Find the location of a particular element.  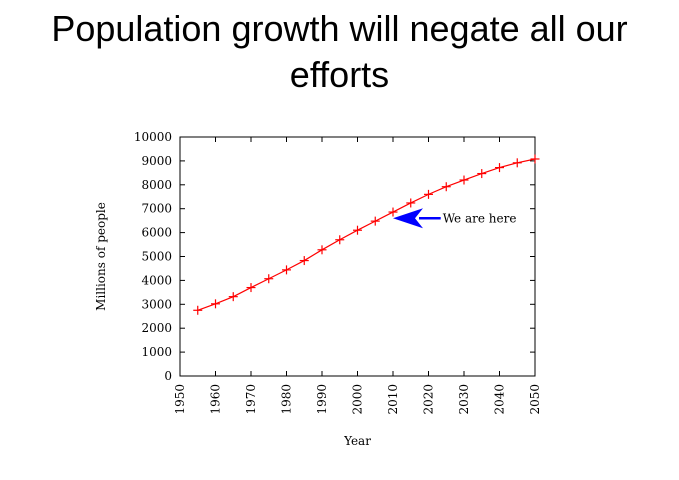

y-tick-label: 5000 is located at coordinates (156, 257).